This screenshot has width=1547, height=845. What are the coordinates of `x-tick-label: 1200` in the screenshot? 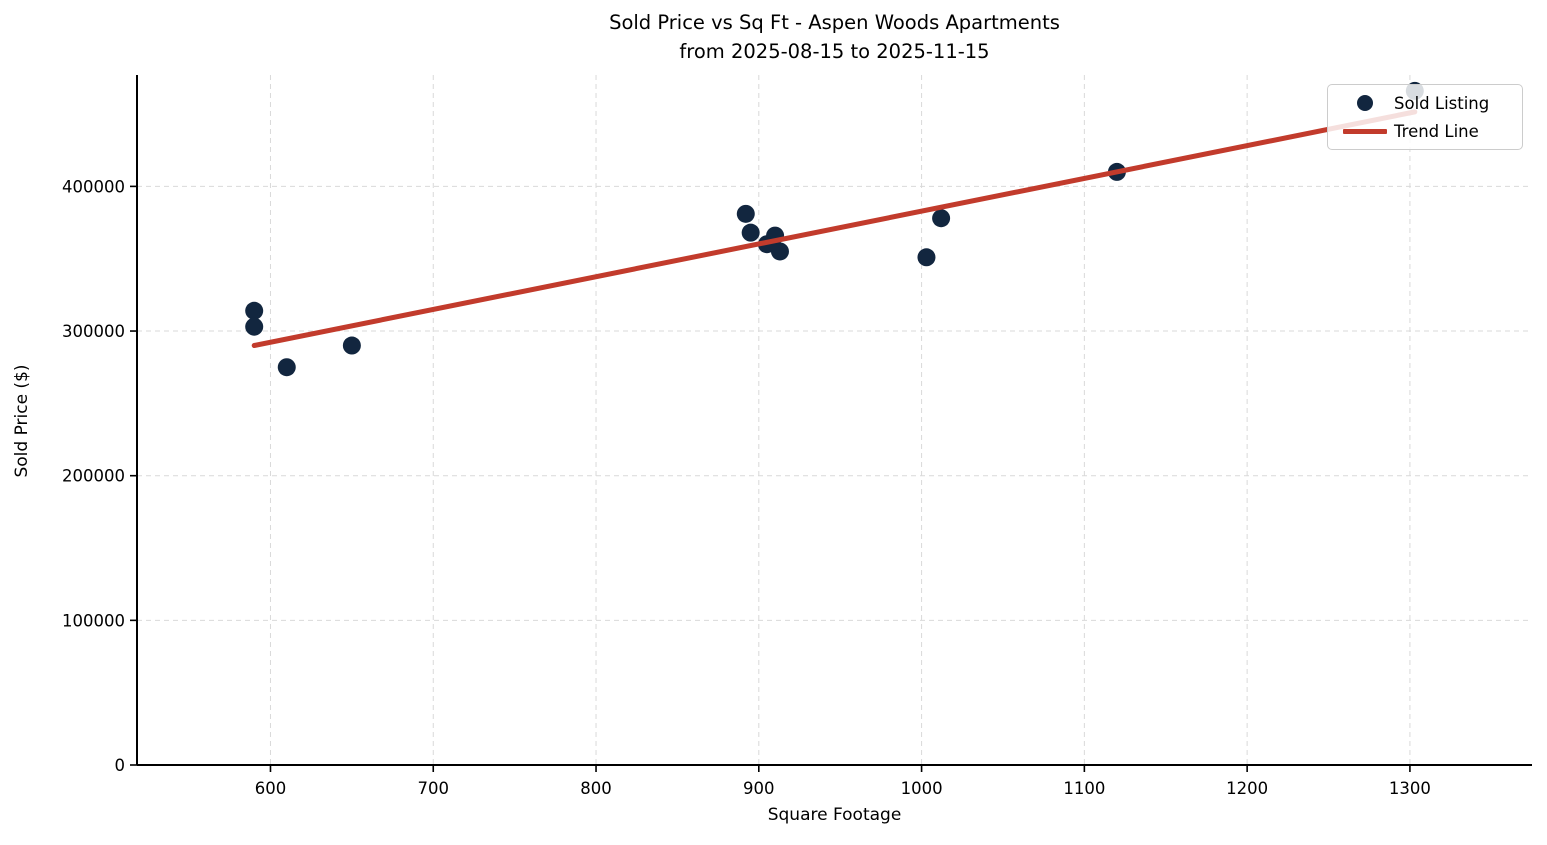 It's located at (1247, 788).